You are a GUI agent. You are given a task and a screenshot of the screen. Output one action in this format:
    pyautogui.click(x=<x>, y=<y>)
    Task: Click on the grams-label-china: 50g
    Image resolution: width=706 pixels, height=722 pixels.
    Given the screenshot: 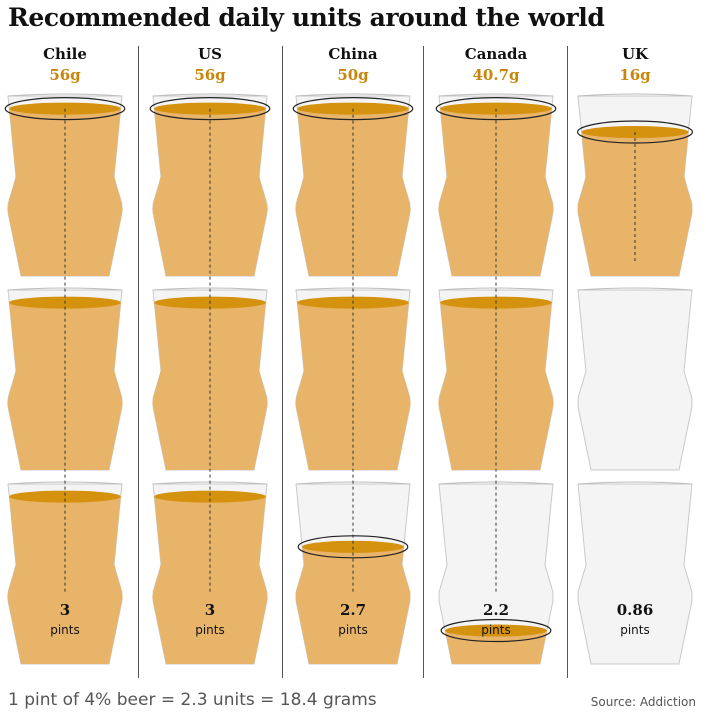 What is the action you would take?
    pyautogui.click(x=353, y=75)
    